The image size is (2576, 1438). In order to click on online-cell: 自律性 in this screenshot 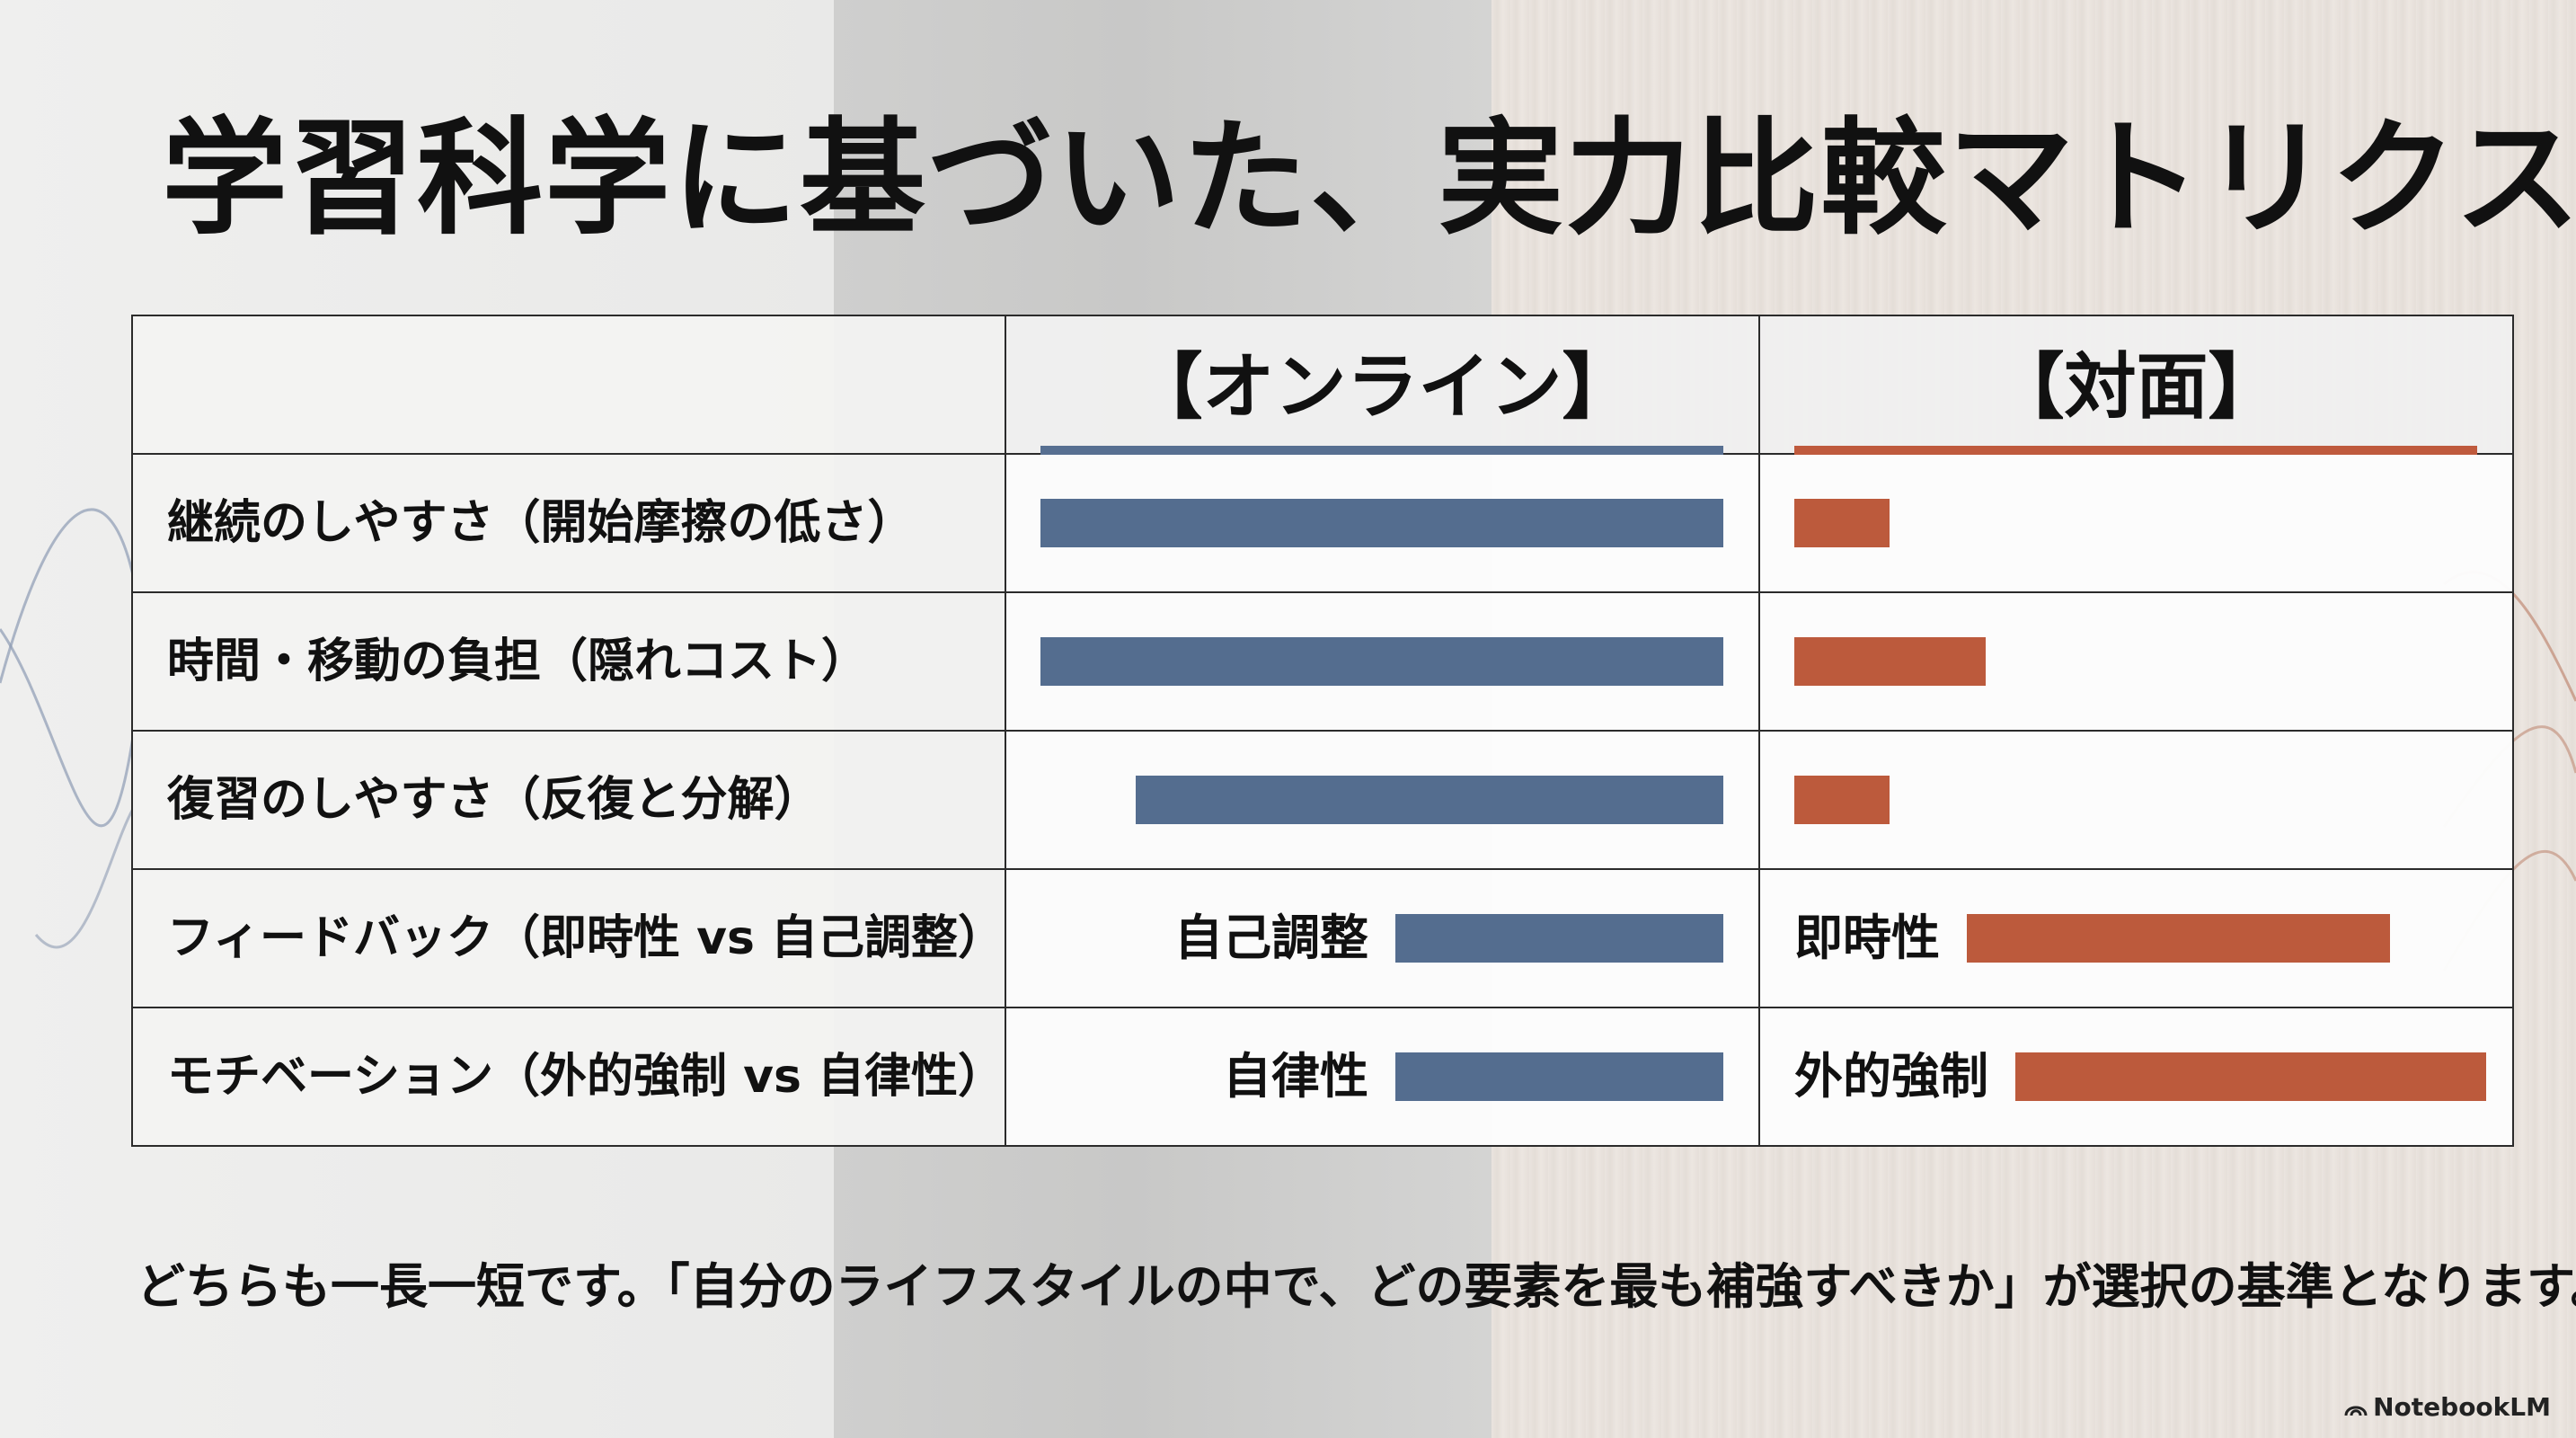, I will do `click(1383, 1077)`.